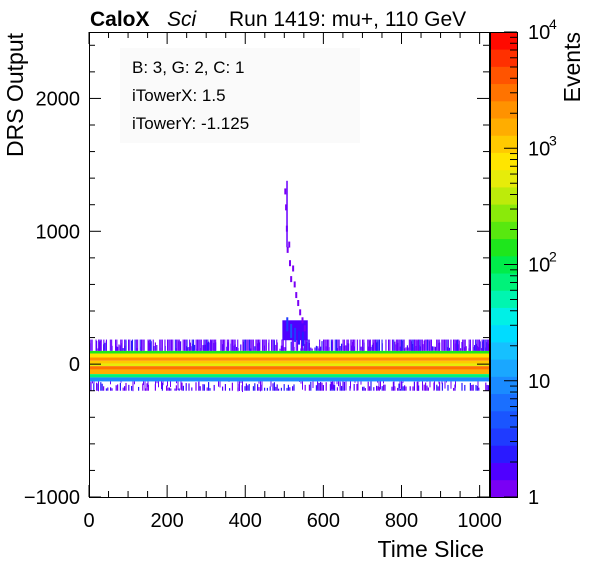 Image resolution: width=596 pixels, height=577 pixels. What do you see at coordinates (539, 33) in the screenshot?
I see `color-scale-tick-label: 10` at bounding box center [539, 33].